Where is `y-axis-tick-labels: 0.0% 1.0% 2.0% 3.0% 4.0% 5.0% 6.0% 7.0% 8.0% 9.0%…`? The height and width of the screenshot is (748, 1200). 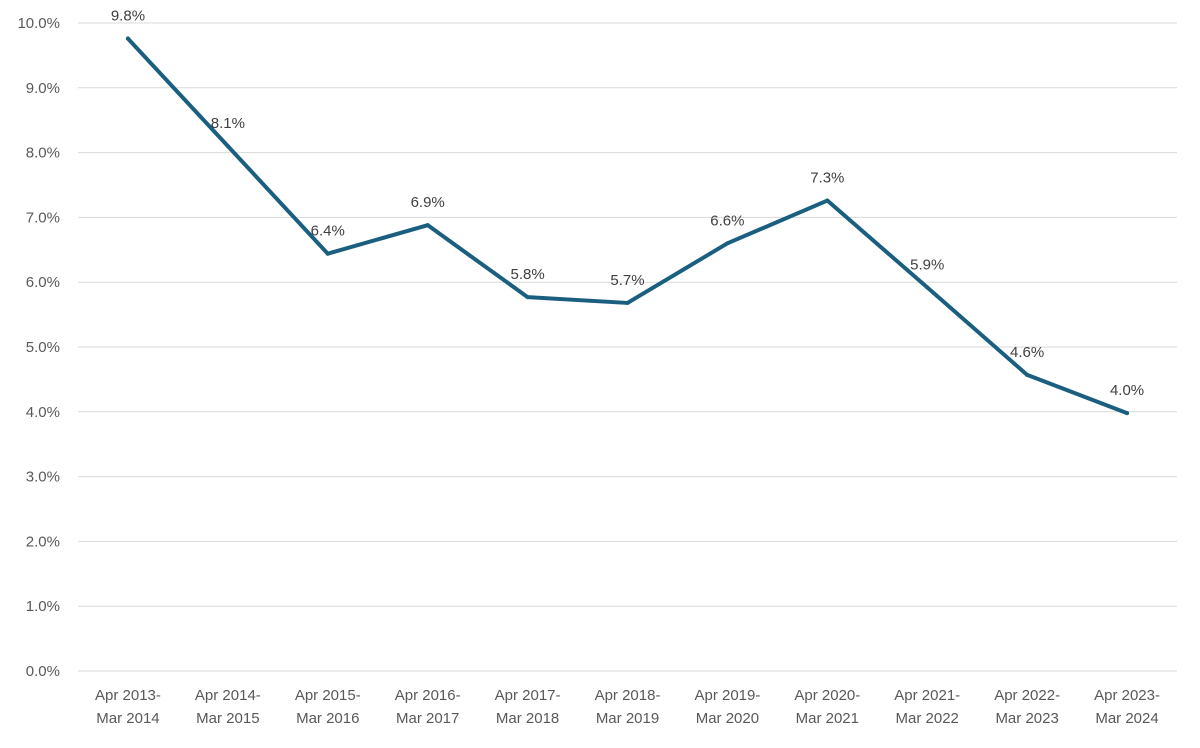
y-axis-tick-labels: 0.0% 1.0% 2.0% 3.0% 4.0% 5.0% 6.0% 7.0% 8.0% 9.0%… is located at coordinates (38, 347).